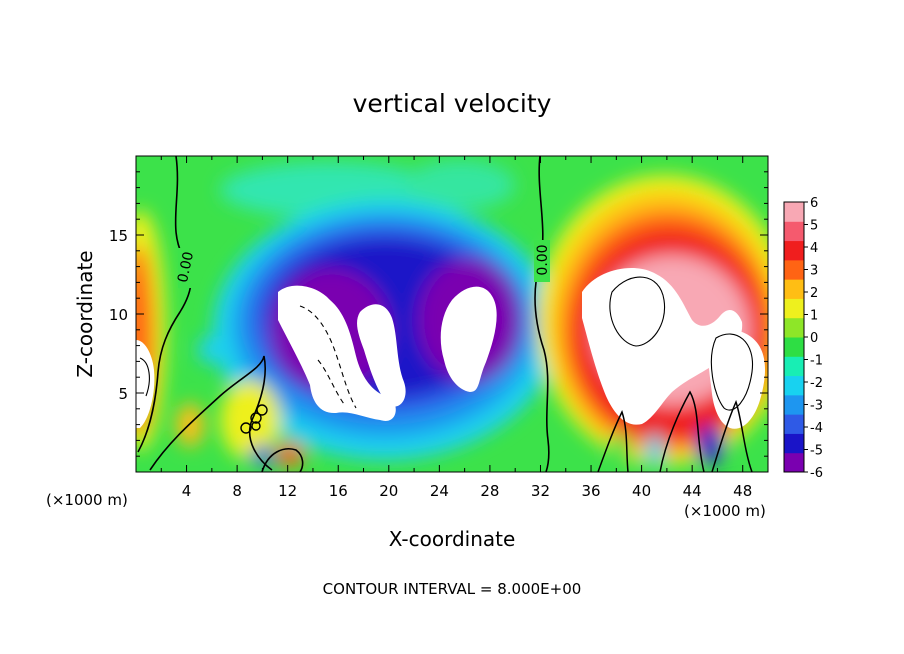 This screenshot has height=654, width=904. What do you see at coordinates (725, 511) in the screenshot?
I see `x-unit-right: (×1000 m)` at bounding box center [725, 511].